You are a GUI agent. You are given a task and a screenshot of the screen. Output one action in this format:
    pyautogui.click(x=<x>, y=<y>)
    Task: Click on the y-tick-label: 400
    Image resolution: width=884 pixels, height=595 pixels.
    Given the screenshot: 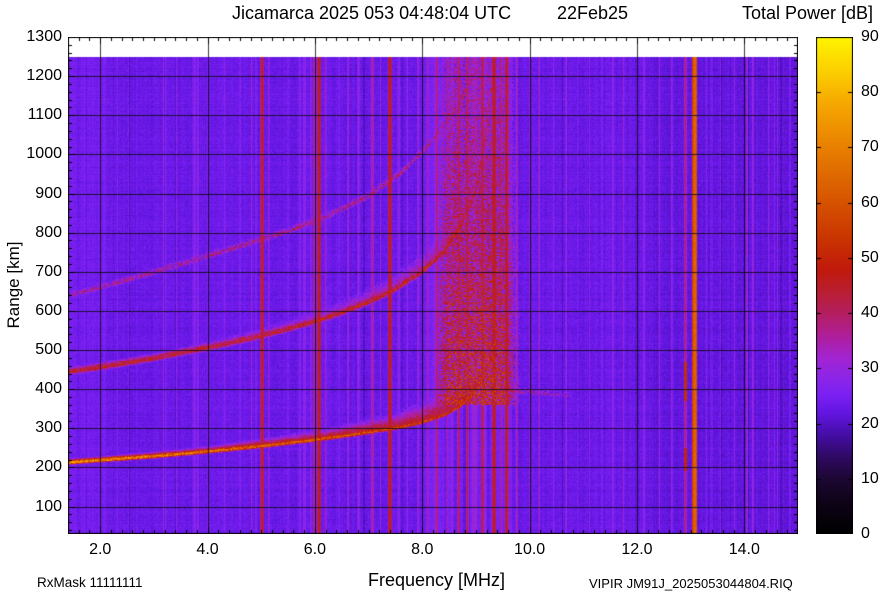 What is the action you would take?
    pyautogui.click(x=48, y=389)
    